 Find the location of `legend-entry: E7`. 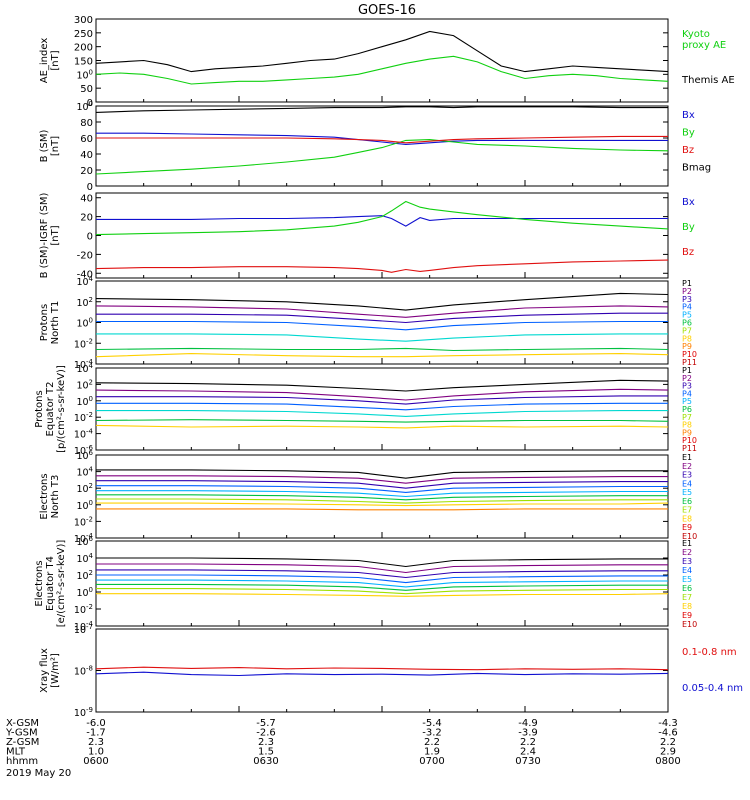

legend-entry: E7 is located at coordinates (687, 597).